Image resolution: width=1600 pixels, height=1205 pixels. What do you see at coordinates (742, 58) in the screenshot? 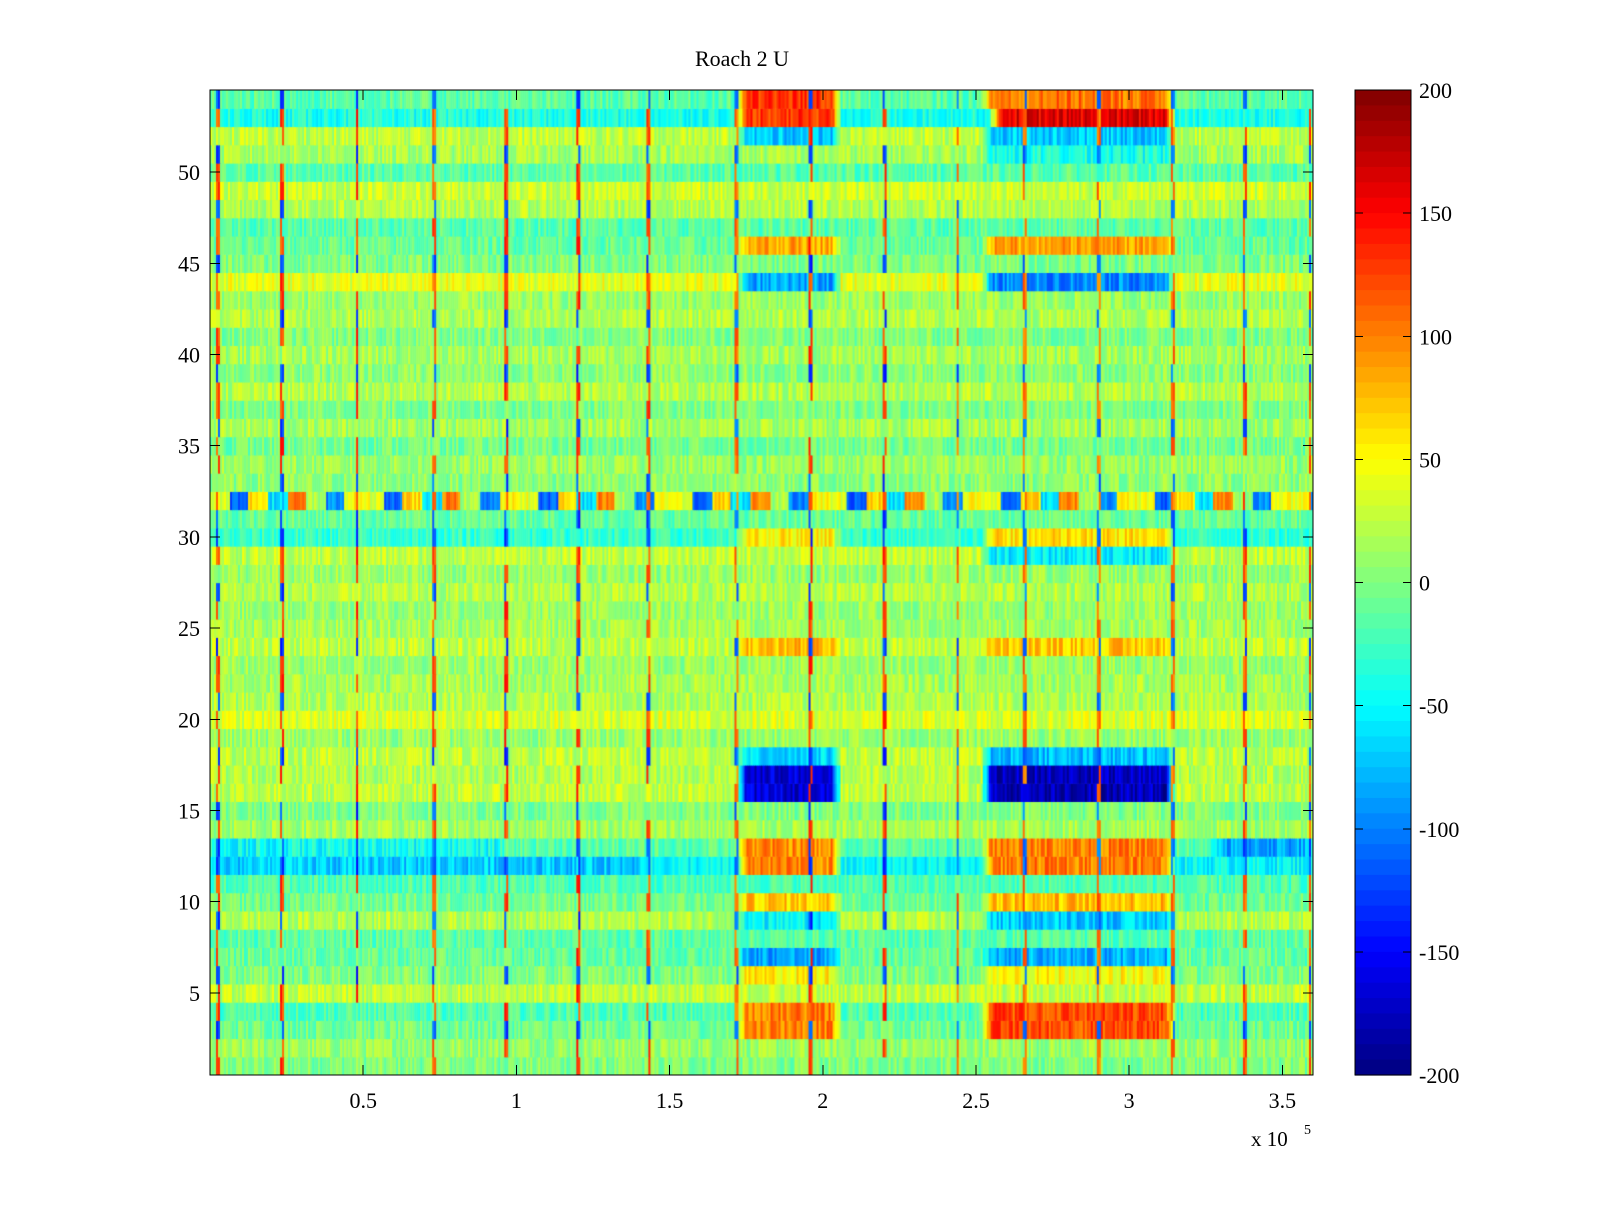
I see `chart-title: Roach 2 U` at bounding box center [742, 58].